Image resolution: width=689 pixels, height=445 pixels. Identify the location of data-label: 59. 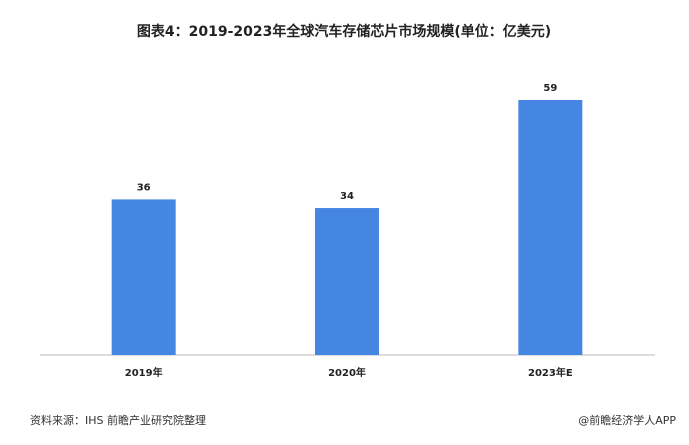
(550, 88).